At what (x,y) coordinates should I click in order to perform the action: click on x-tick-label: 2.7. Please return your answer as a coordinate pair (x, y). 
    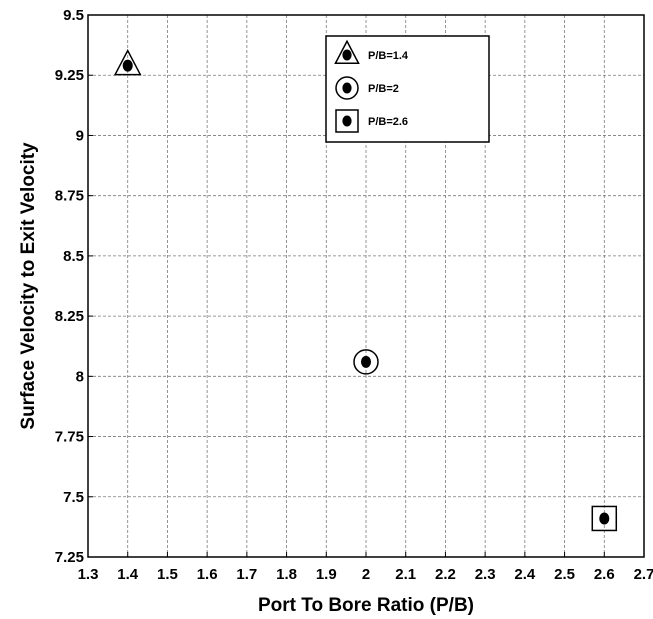
    Looking at the image, I should click on (643, 574).